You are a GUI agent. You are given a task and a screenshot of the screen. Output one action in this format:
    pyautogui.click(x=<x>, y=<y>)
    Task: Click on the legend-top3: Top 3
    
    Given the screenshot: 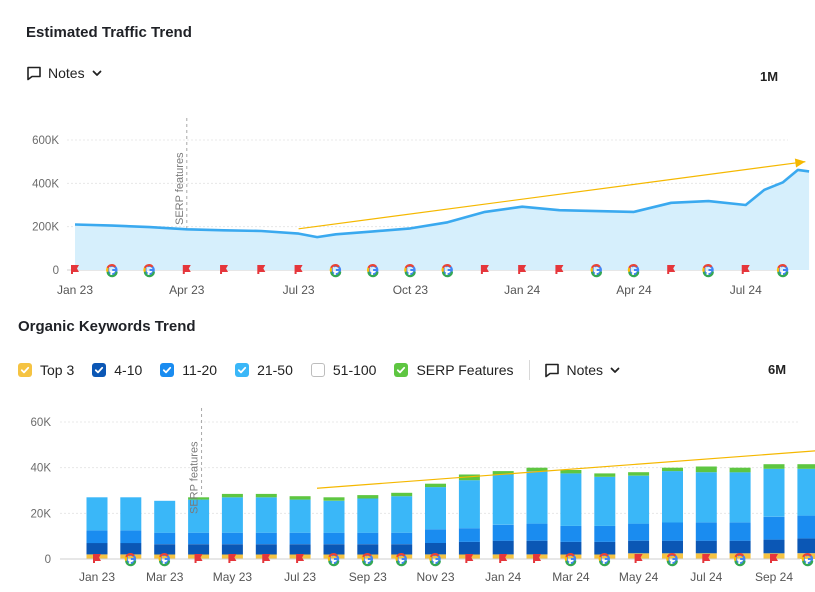 What is the action you would take?
    pyautogui.click(x=46, y=370)
    